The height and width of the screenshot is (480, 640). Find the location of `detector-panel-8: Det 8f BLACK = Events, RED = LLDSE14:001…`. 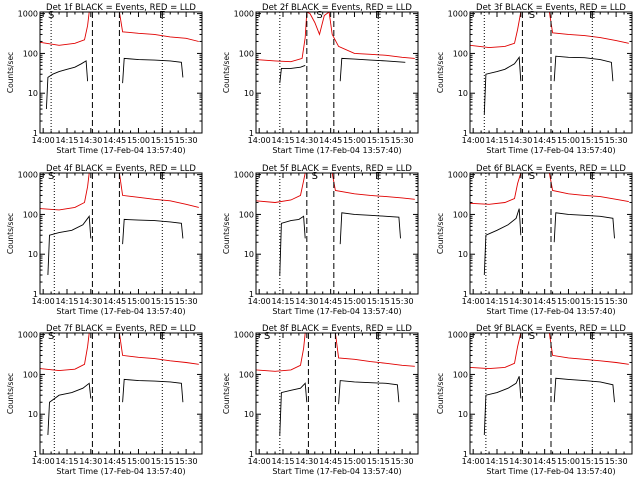

detector-panel-8: Det 8f BLACK = Events, RED = LLDSE14:001… is located at coordinates (320, 400).